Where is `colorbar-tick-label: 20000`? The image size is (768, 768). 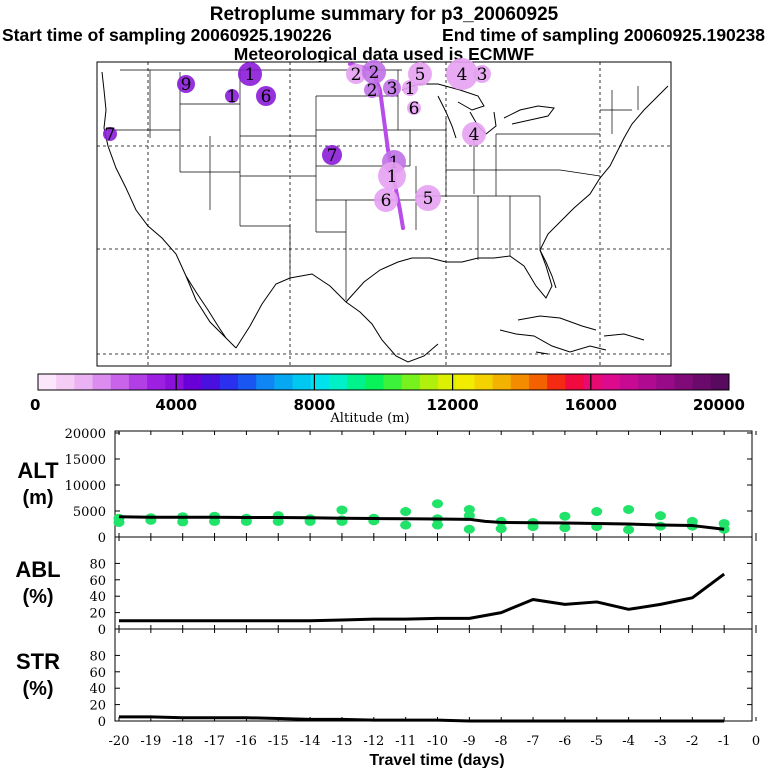 colorbar-tick-label: 20000 is located at coordinates (719, 405).